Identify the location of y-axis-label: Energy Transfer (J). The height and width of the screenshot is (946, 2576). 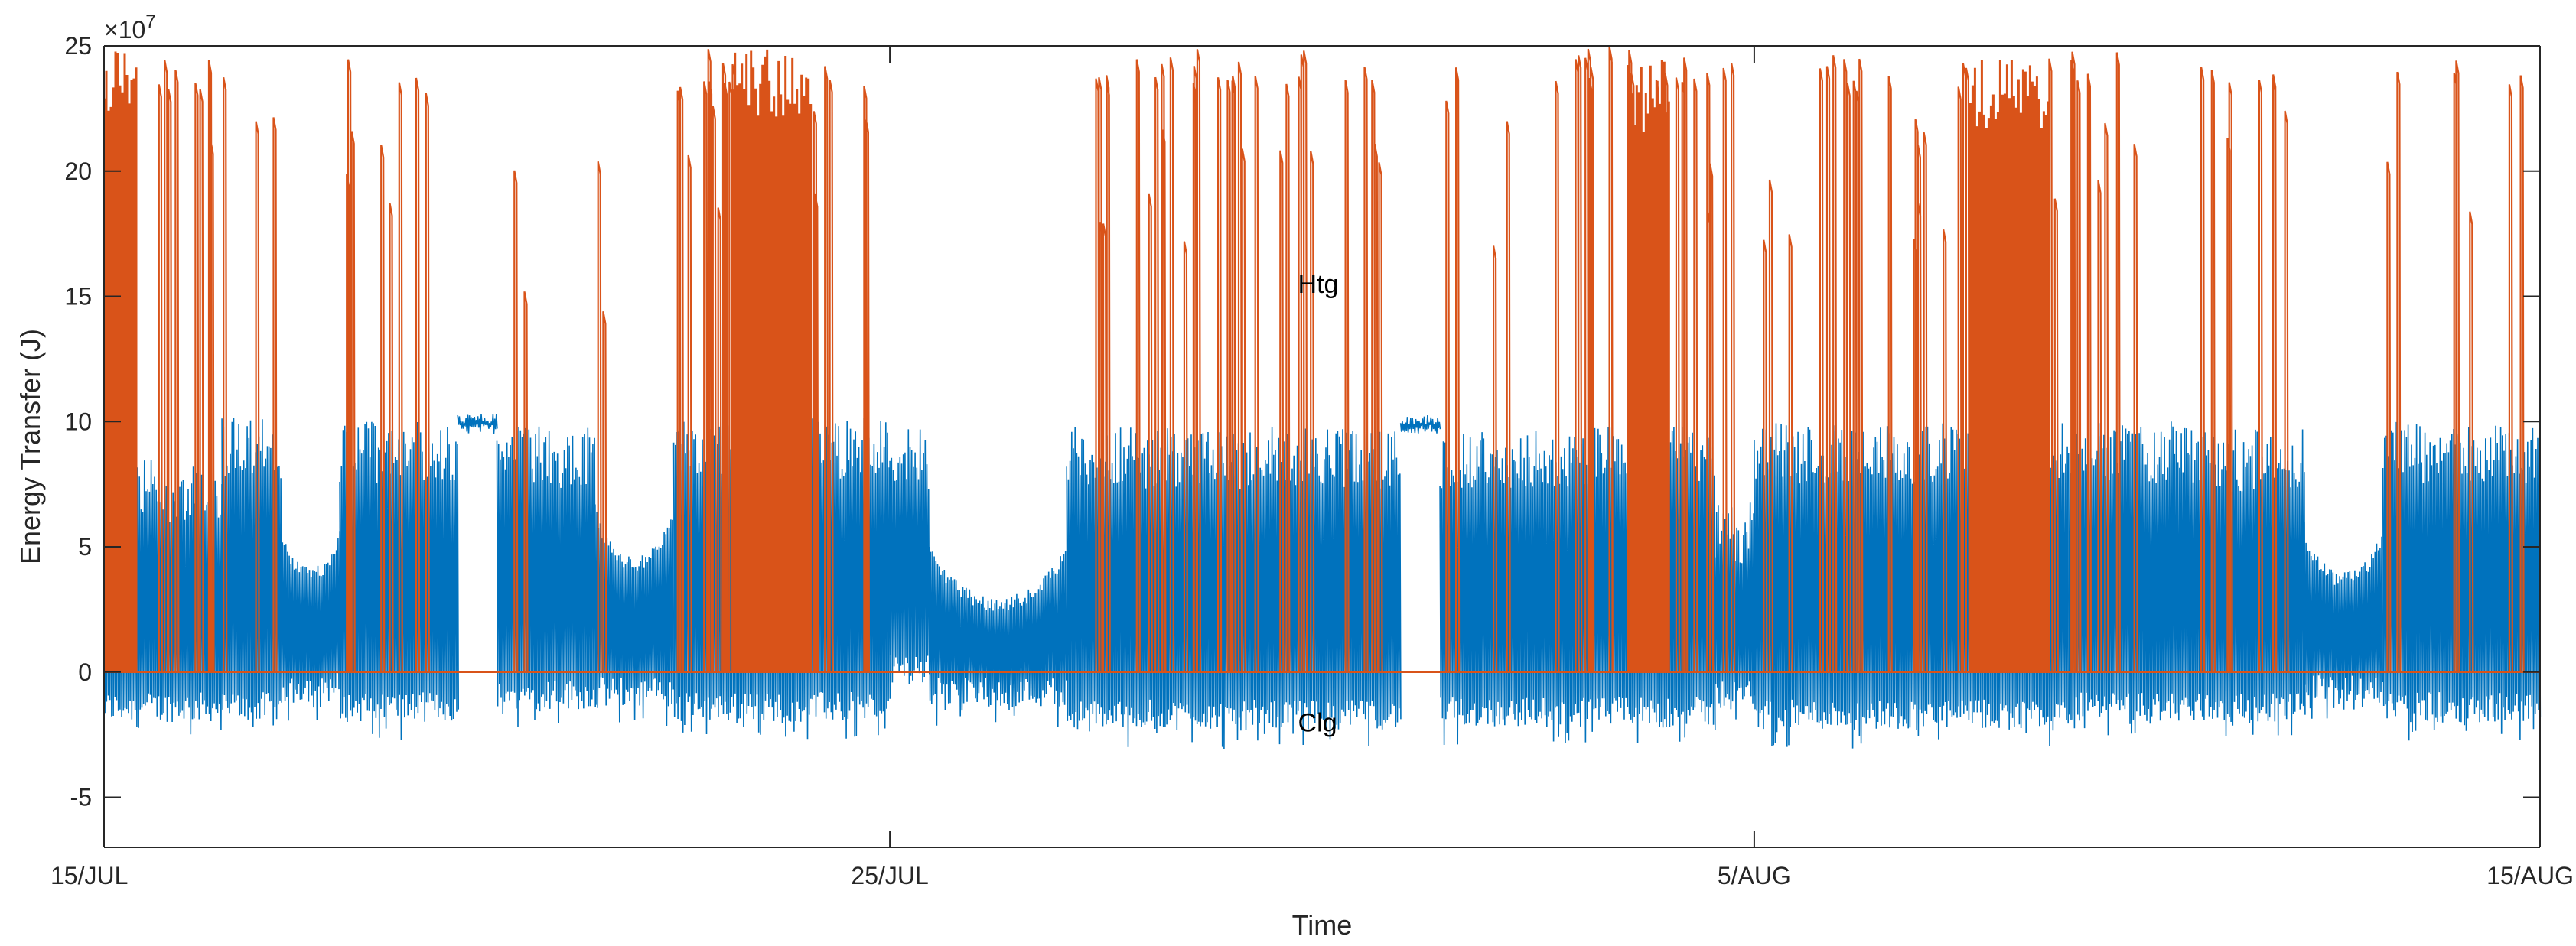
(31, 446).